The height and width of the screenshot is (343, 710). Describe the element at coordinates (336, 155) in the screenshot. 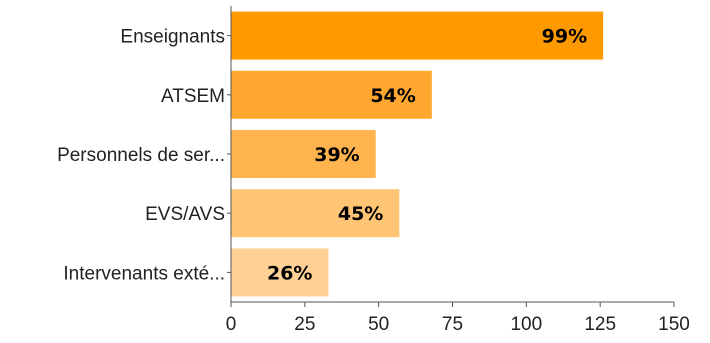

I see `data-label-3: 39%` at that location.